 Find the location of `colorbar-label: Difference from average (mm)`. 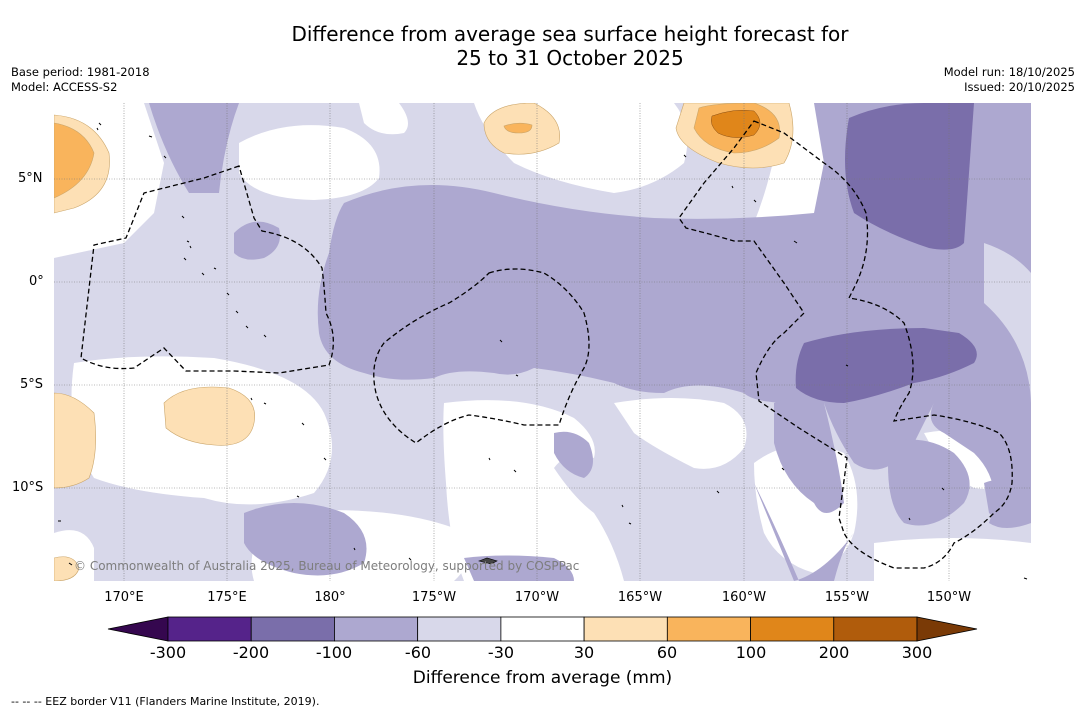

colorbar-label: Difference from average (mm) is located at coordinates (542, 678).